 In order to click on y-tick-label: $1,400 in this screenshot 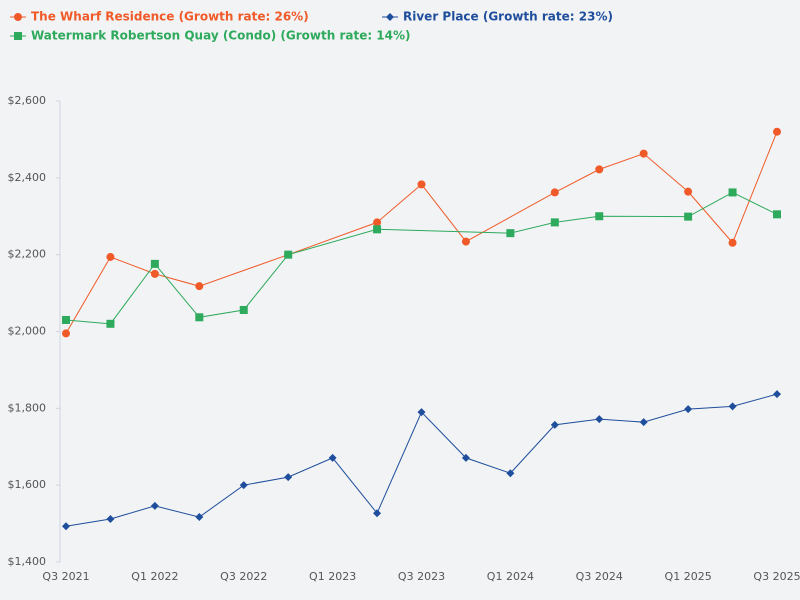, I will do `click(27, 561)`.